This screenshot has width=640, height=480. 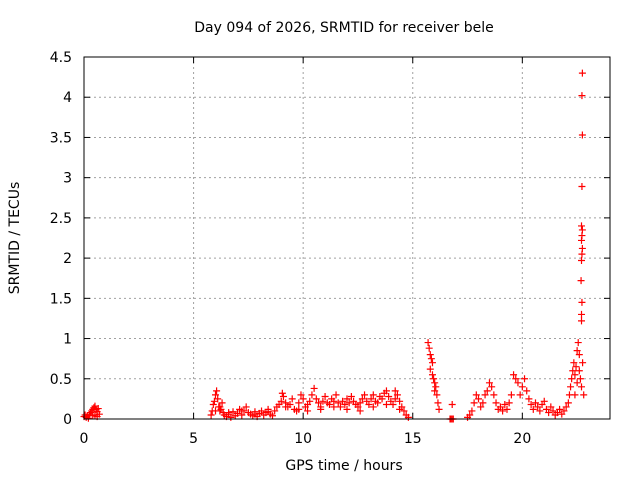 I want to click on y-tick-label: 3.5, so click(x=61, y=138).